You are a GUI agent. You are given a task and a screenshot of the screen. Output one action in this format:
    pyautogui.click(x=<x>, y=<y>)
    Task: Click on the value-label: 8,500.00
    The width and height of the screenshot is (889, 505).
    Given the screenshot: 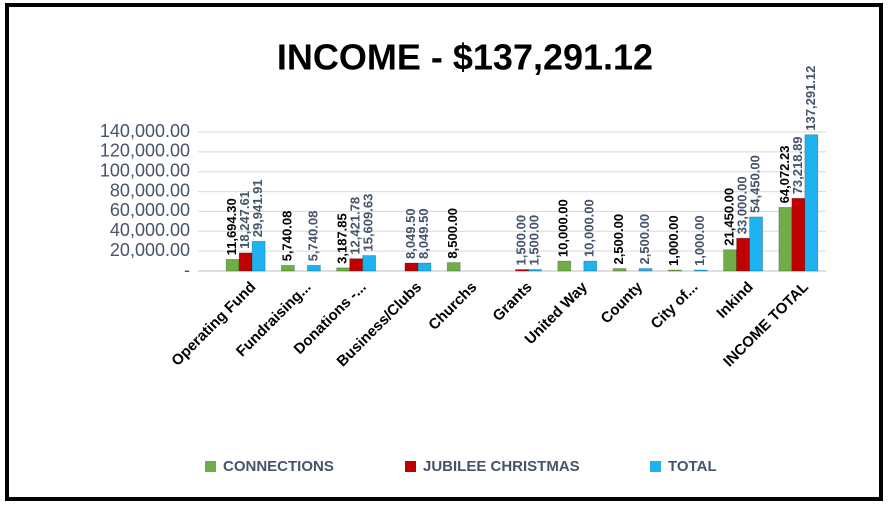 What is the action you would take?
    pyautogui.click(x=452, y=233)
    